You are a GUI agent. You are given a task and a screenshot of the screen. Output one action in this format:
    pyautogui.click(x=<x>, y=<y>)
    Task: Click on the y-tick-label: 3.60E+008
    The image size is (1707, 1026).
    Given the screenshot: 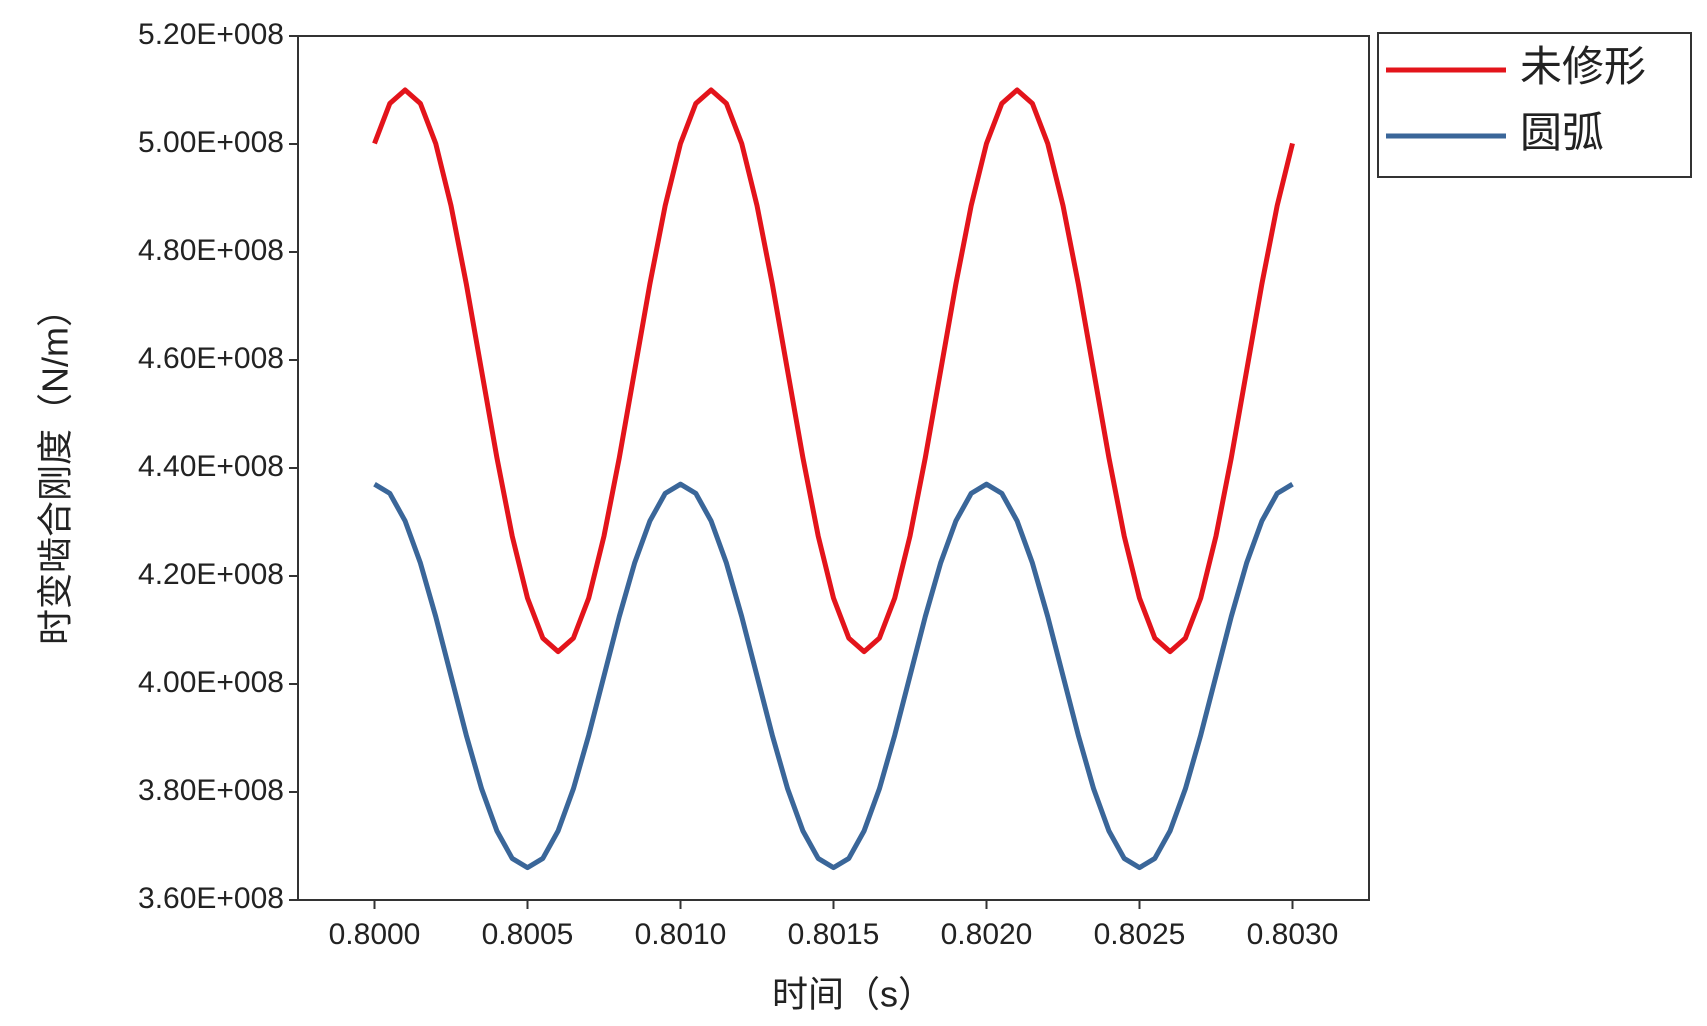 What is the action you would take?
    pyautogui.click(x=211, y=898)
    